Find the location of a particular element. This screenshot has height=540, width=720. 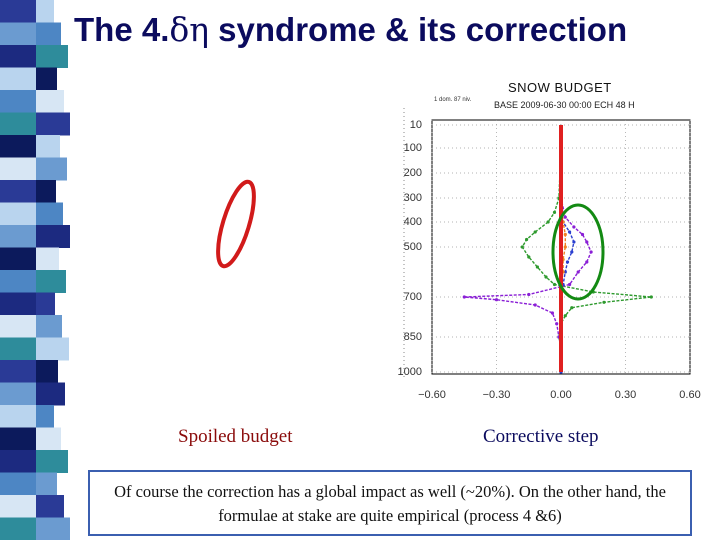

x-tick-label: 0.00 is located at coordinates (560, 395).